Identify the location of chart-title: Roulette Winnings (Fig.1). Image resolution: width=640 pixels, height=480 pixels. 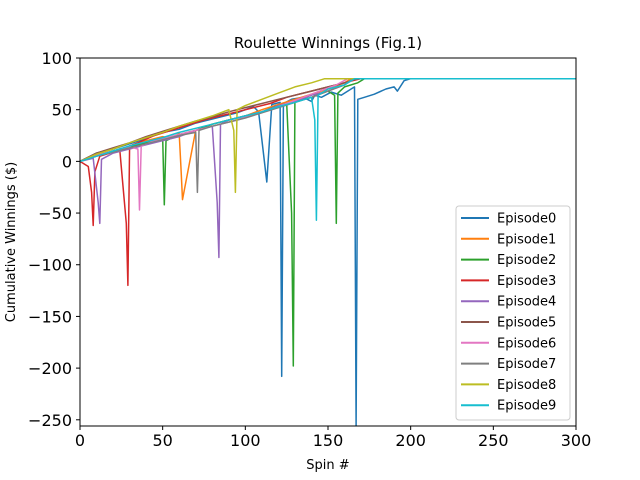
(328, 43).